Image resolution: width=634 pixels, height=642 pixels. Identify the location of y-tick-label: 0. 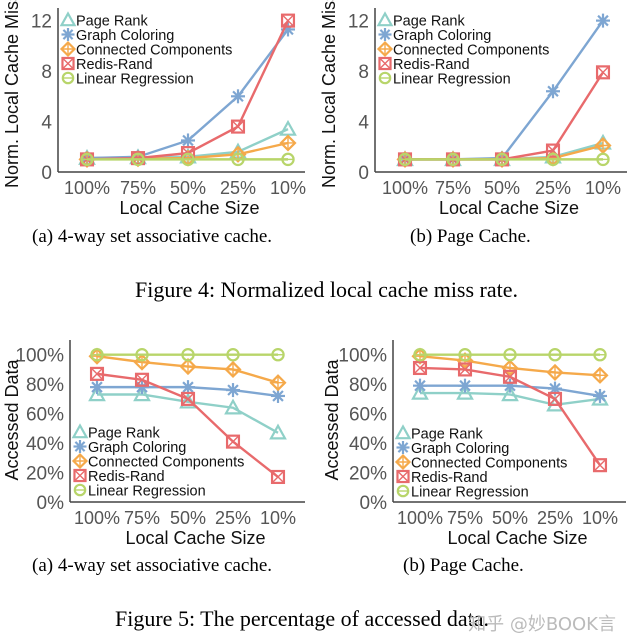
(363, 173).